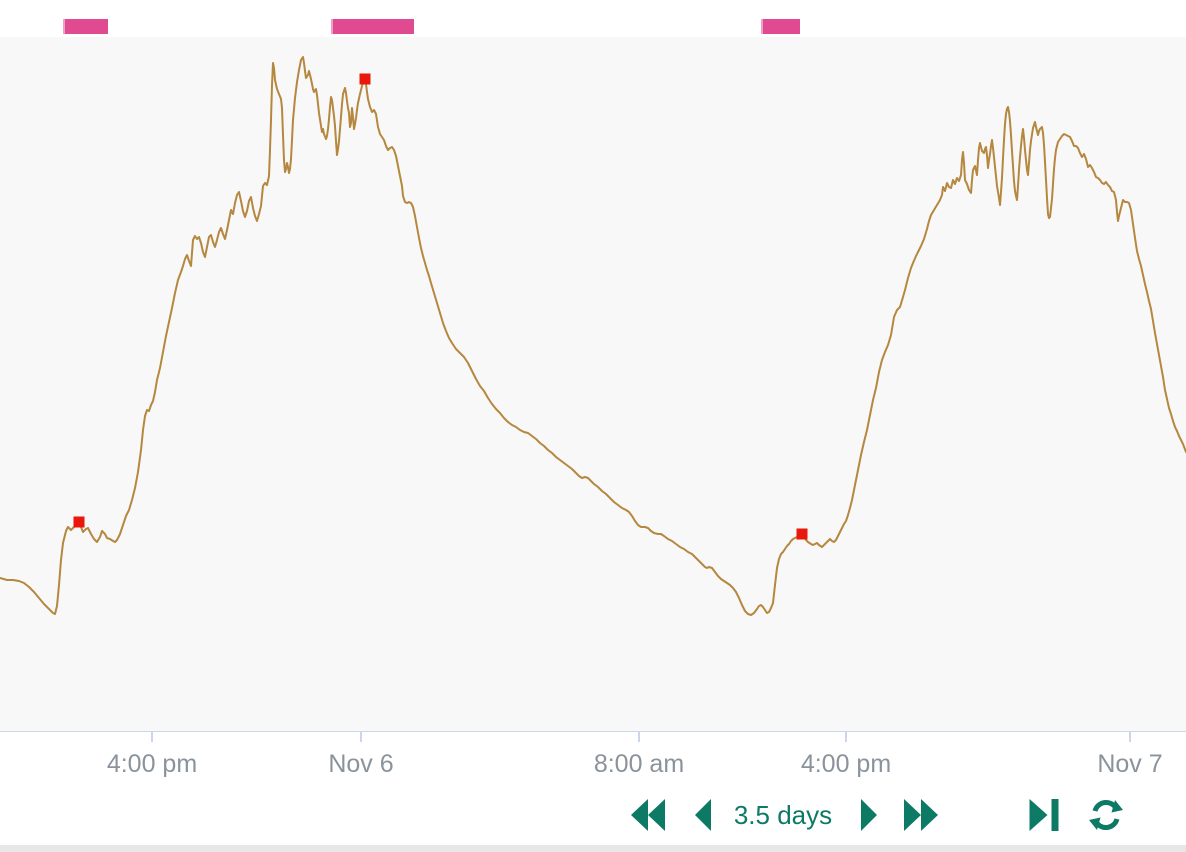 The image size is (1186, 852). What do you see at coordinates (593, 18) in the screenshot?
I see `event-bar-strip` at bounding box center [593, 18].